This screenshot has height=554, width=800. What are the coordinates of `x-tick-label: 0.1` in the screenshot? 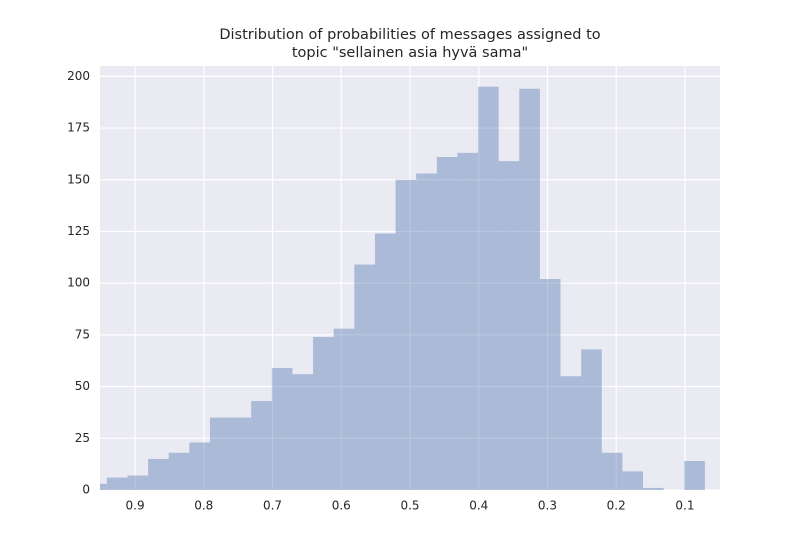 It's located at (684, 506).